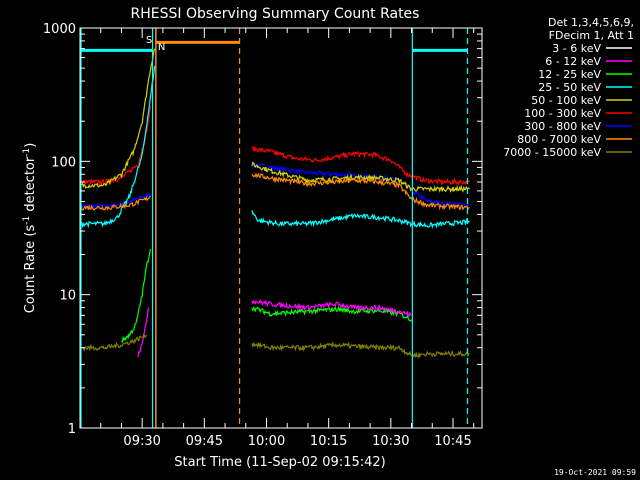  Describe the element at coordinates (30, 186) in the screenshot. I see `y-axis-label-part2: detector` at that location.